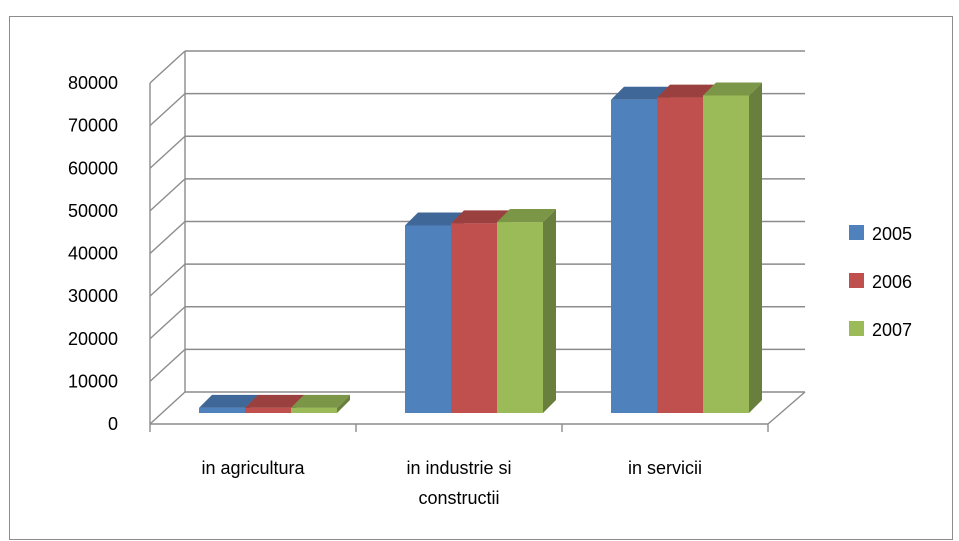 The height and width of the screenshot is (541, 959). What do you see at coordinates (93, 381) in the screenshot?
I see `y-tick-label: 10000` at bounding box center [93, 381].